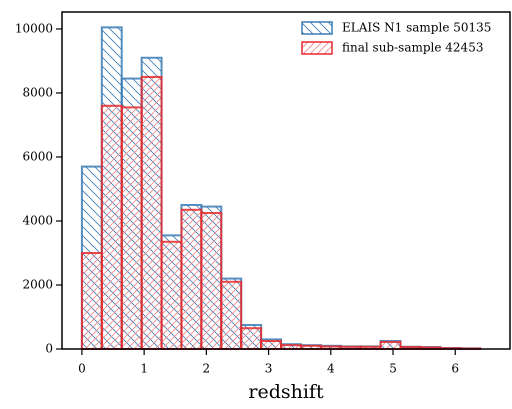 This screenshot has height=409, width=512. I want to click on y-tick-label: 0, so click(49, 349).